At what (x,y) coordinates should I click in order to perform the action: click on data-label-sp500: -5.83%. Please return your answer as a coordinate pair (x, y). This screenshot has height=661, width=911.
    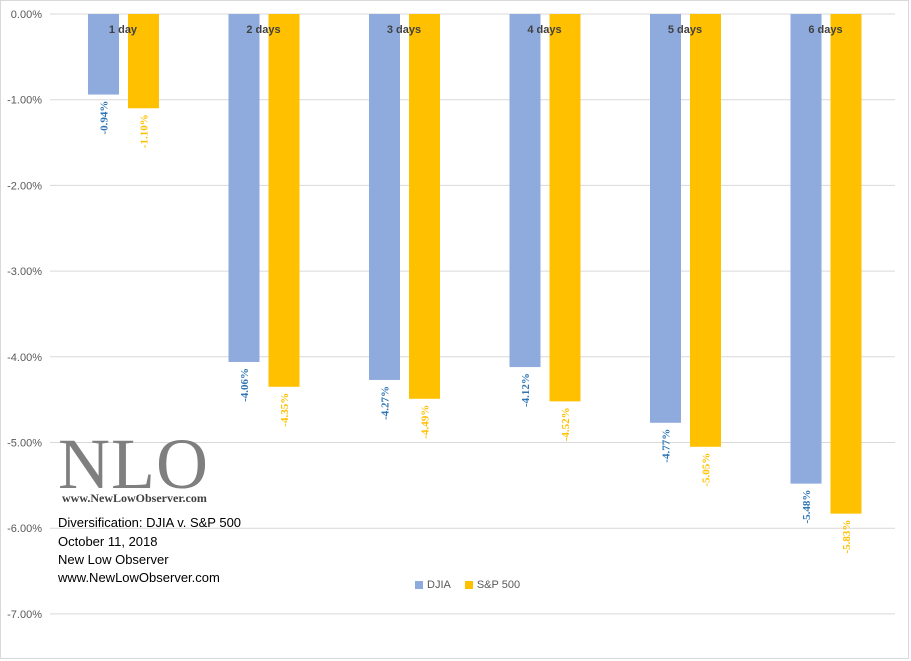
    Looking at the image, I should click on (847, 537).